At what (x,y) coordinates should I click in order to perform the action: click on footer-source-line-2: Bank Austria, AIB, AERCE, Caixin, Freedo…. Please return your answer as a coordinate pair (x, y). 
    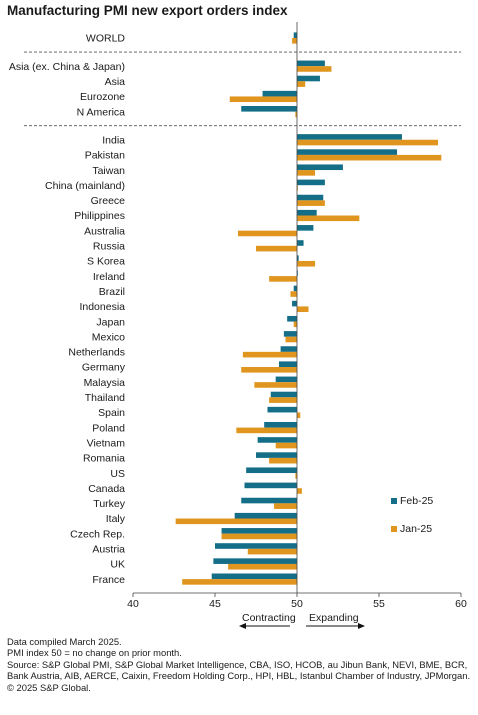
    Looking at the image, I should click on (239, 676).